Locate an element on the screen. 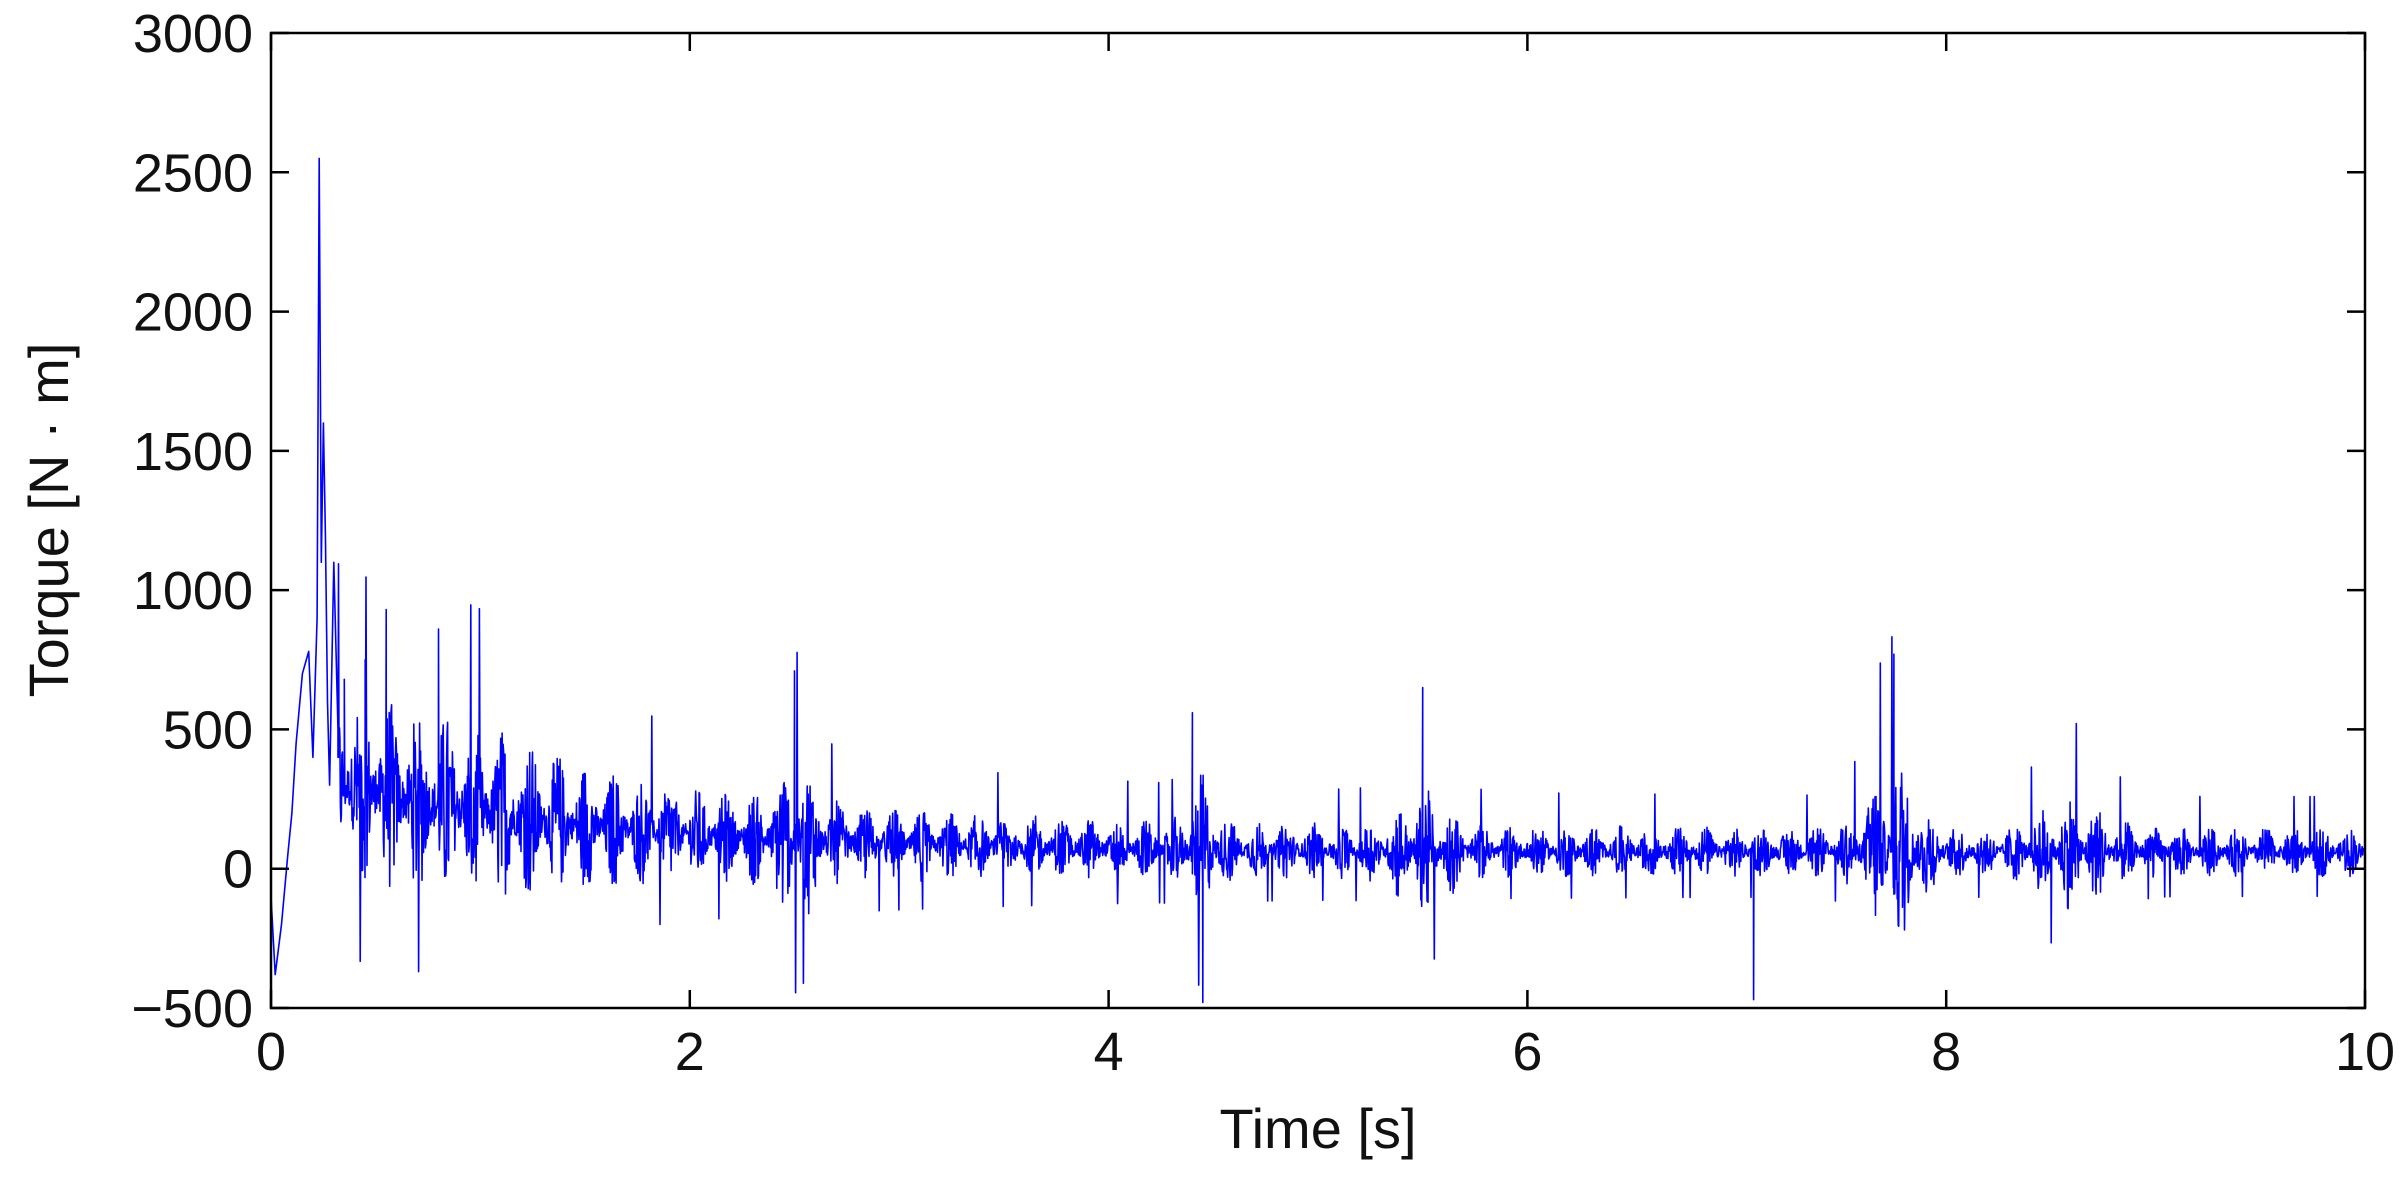  x-tick-label: 0 is located at coordinates (271, 1052).